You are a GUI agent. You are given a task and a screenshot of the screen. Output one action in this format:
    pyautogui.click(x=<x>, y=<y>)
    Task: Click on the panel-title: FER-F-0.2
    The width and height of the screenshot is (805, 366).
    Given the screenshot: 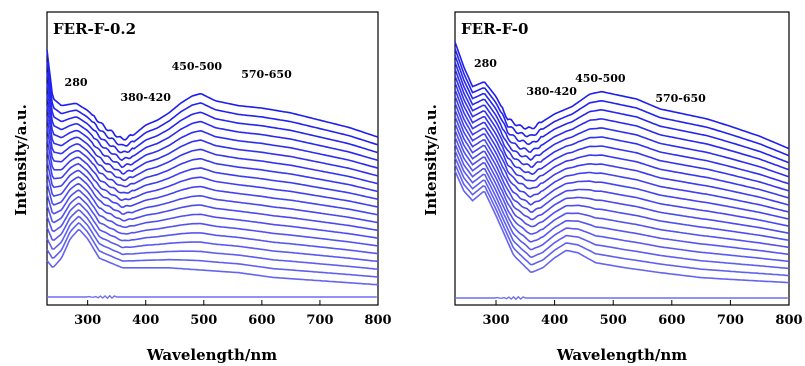 What is the action you would take?
    pyautogui.click(x=94, y=29)
    